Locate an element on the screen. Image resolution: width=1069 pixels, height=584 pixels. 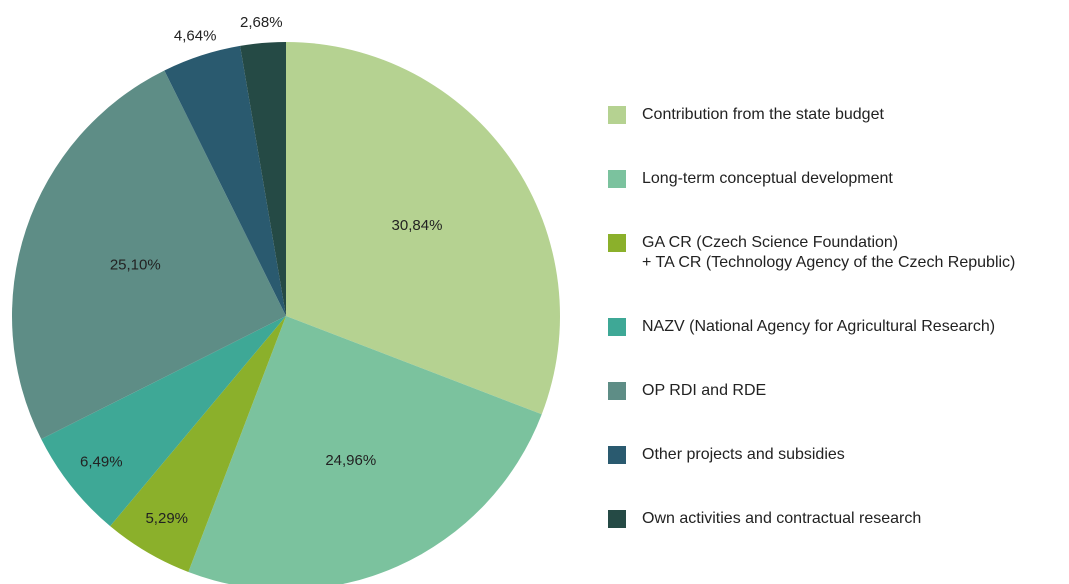
slice-label: 5,29% is located at coordinates (166, 518).